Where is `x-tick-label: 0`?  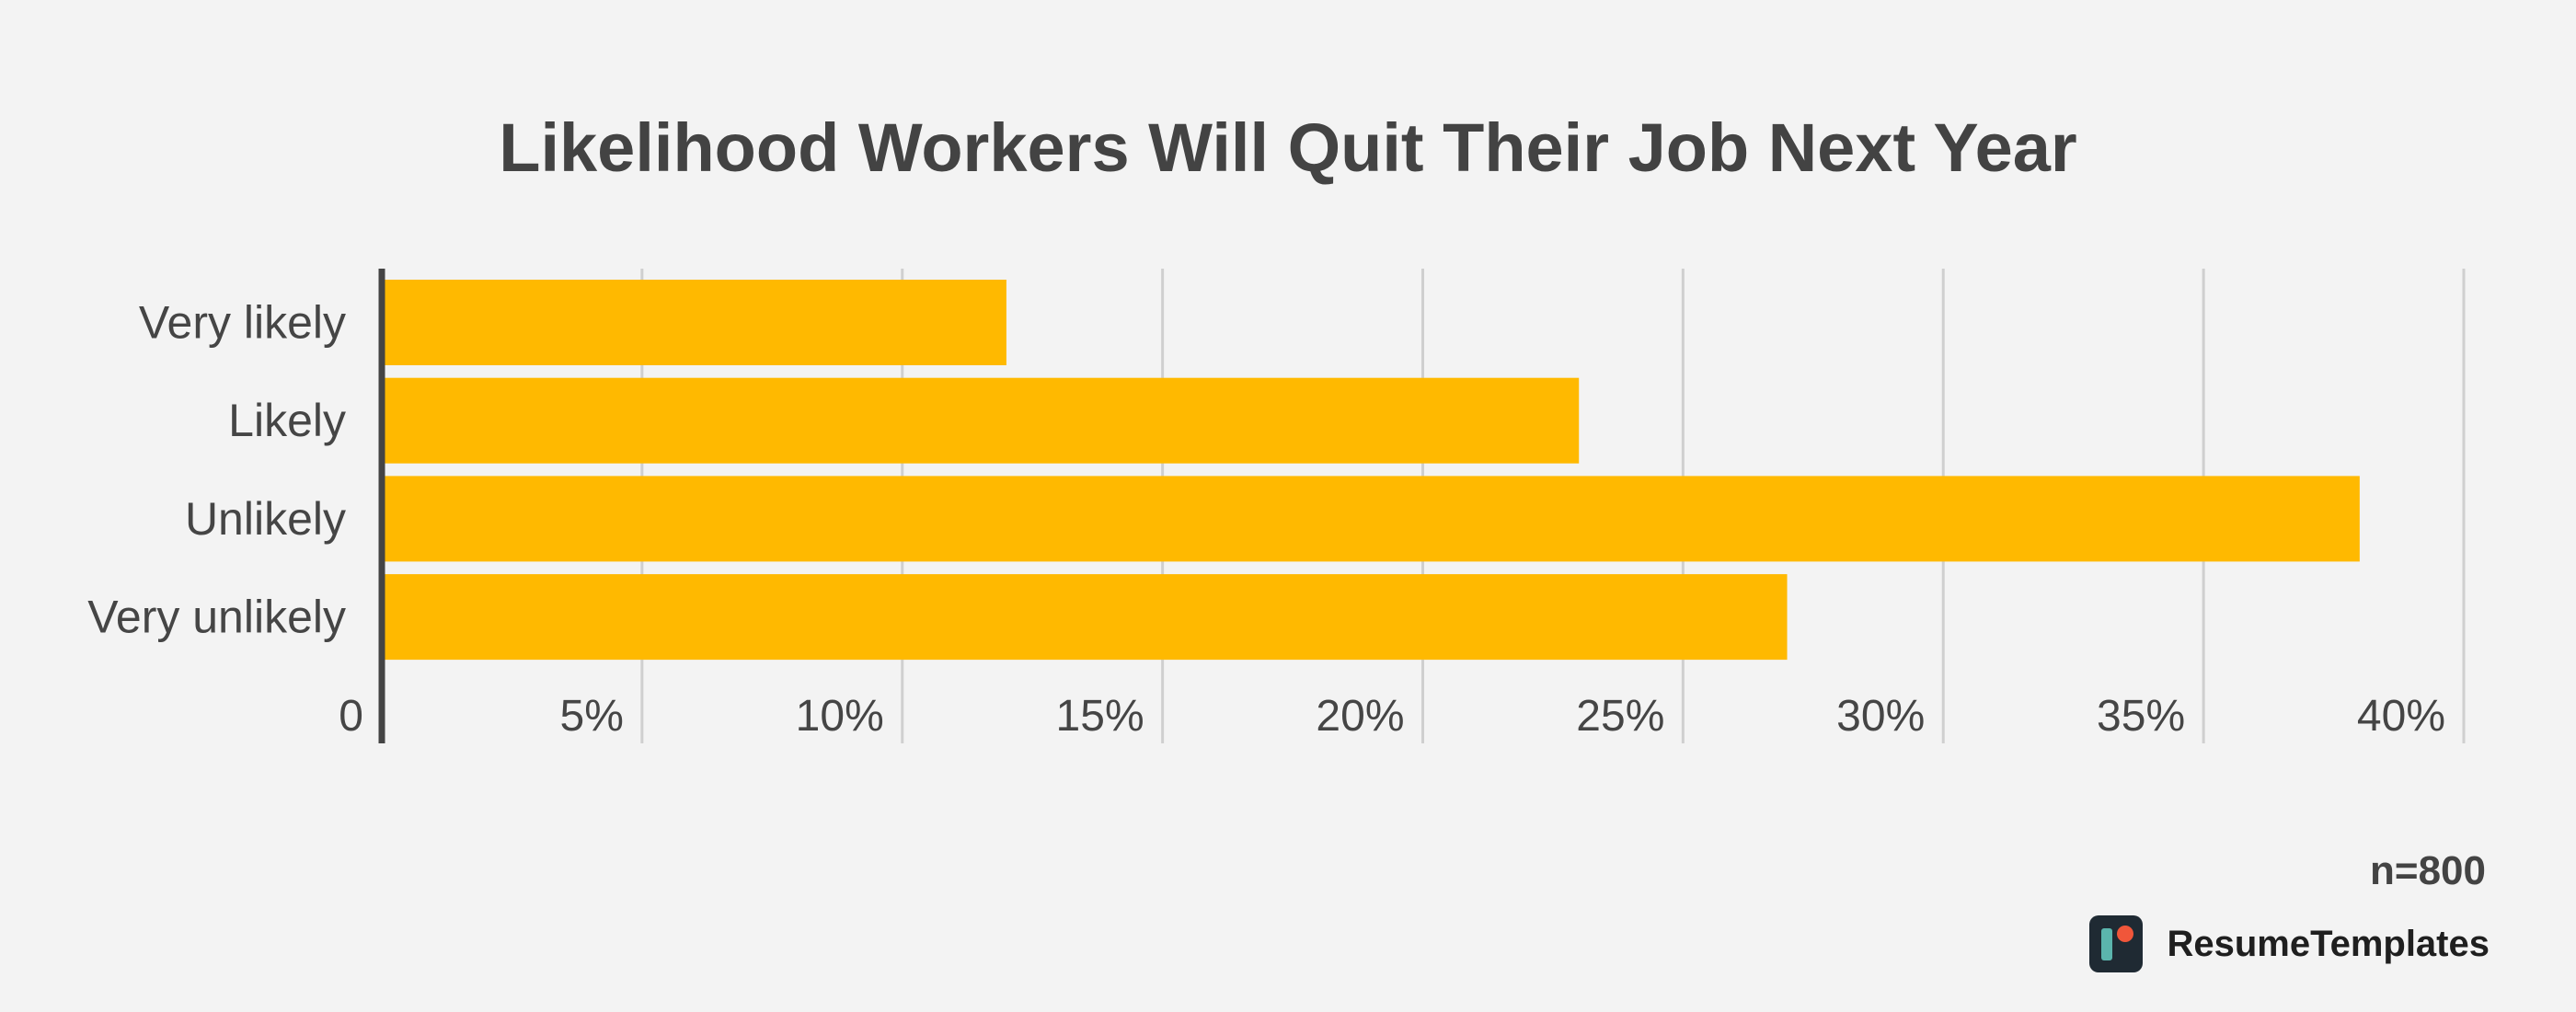 x-tick-label: 0 is located at coordinates (351, 716).